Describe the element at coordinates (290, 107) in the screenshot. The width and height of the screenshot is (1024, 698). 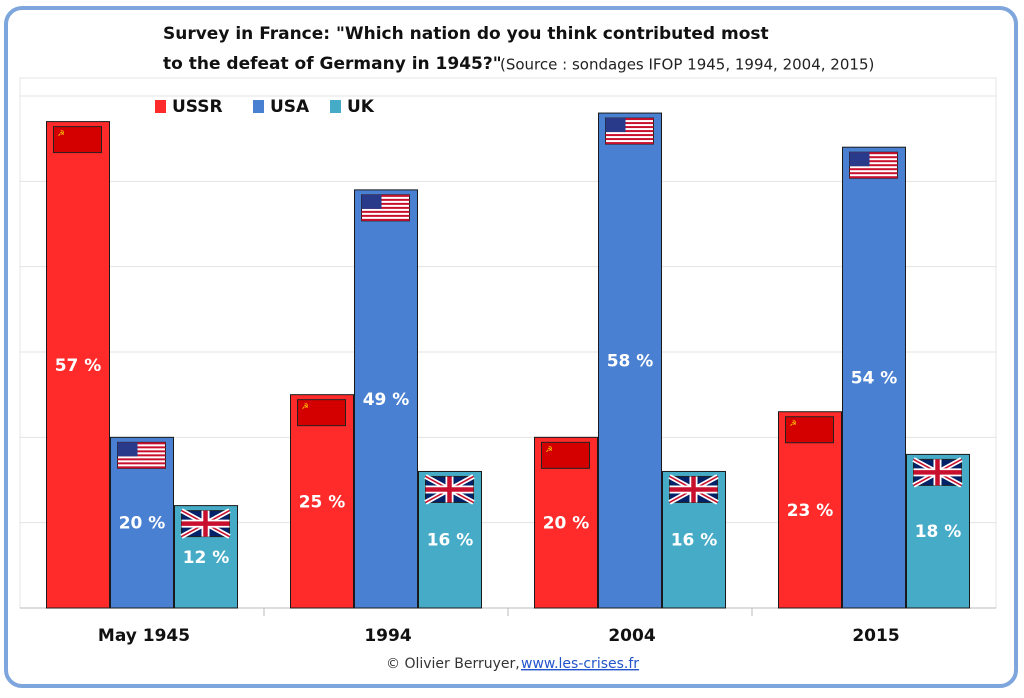
I see `legend-label: USA` at that location.